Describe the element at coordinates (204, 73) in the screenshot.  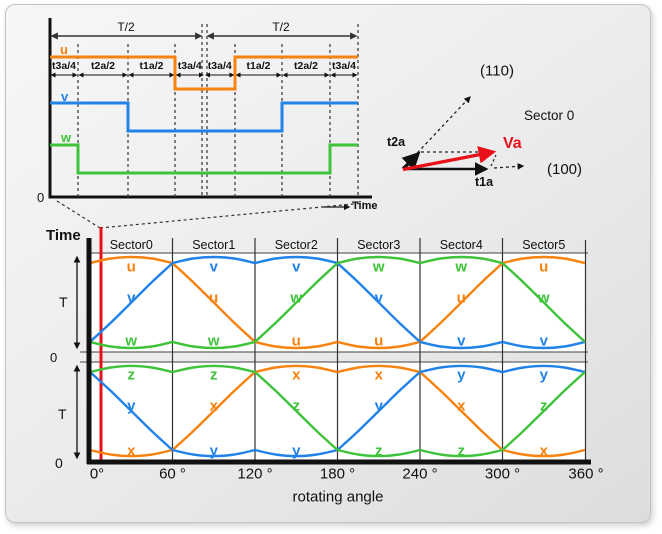
I see `timing-waveform-u` at that location.